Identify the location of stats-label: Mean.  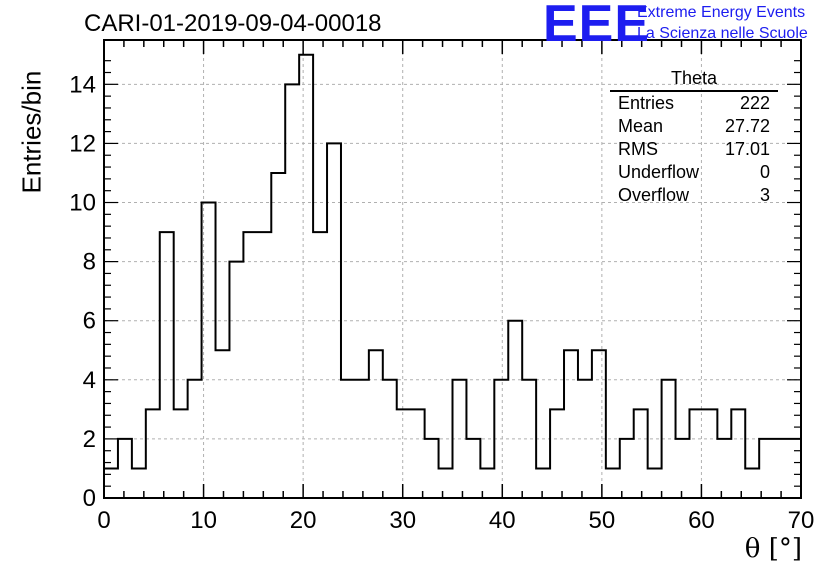
(641, 126).